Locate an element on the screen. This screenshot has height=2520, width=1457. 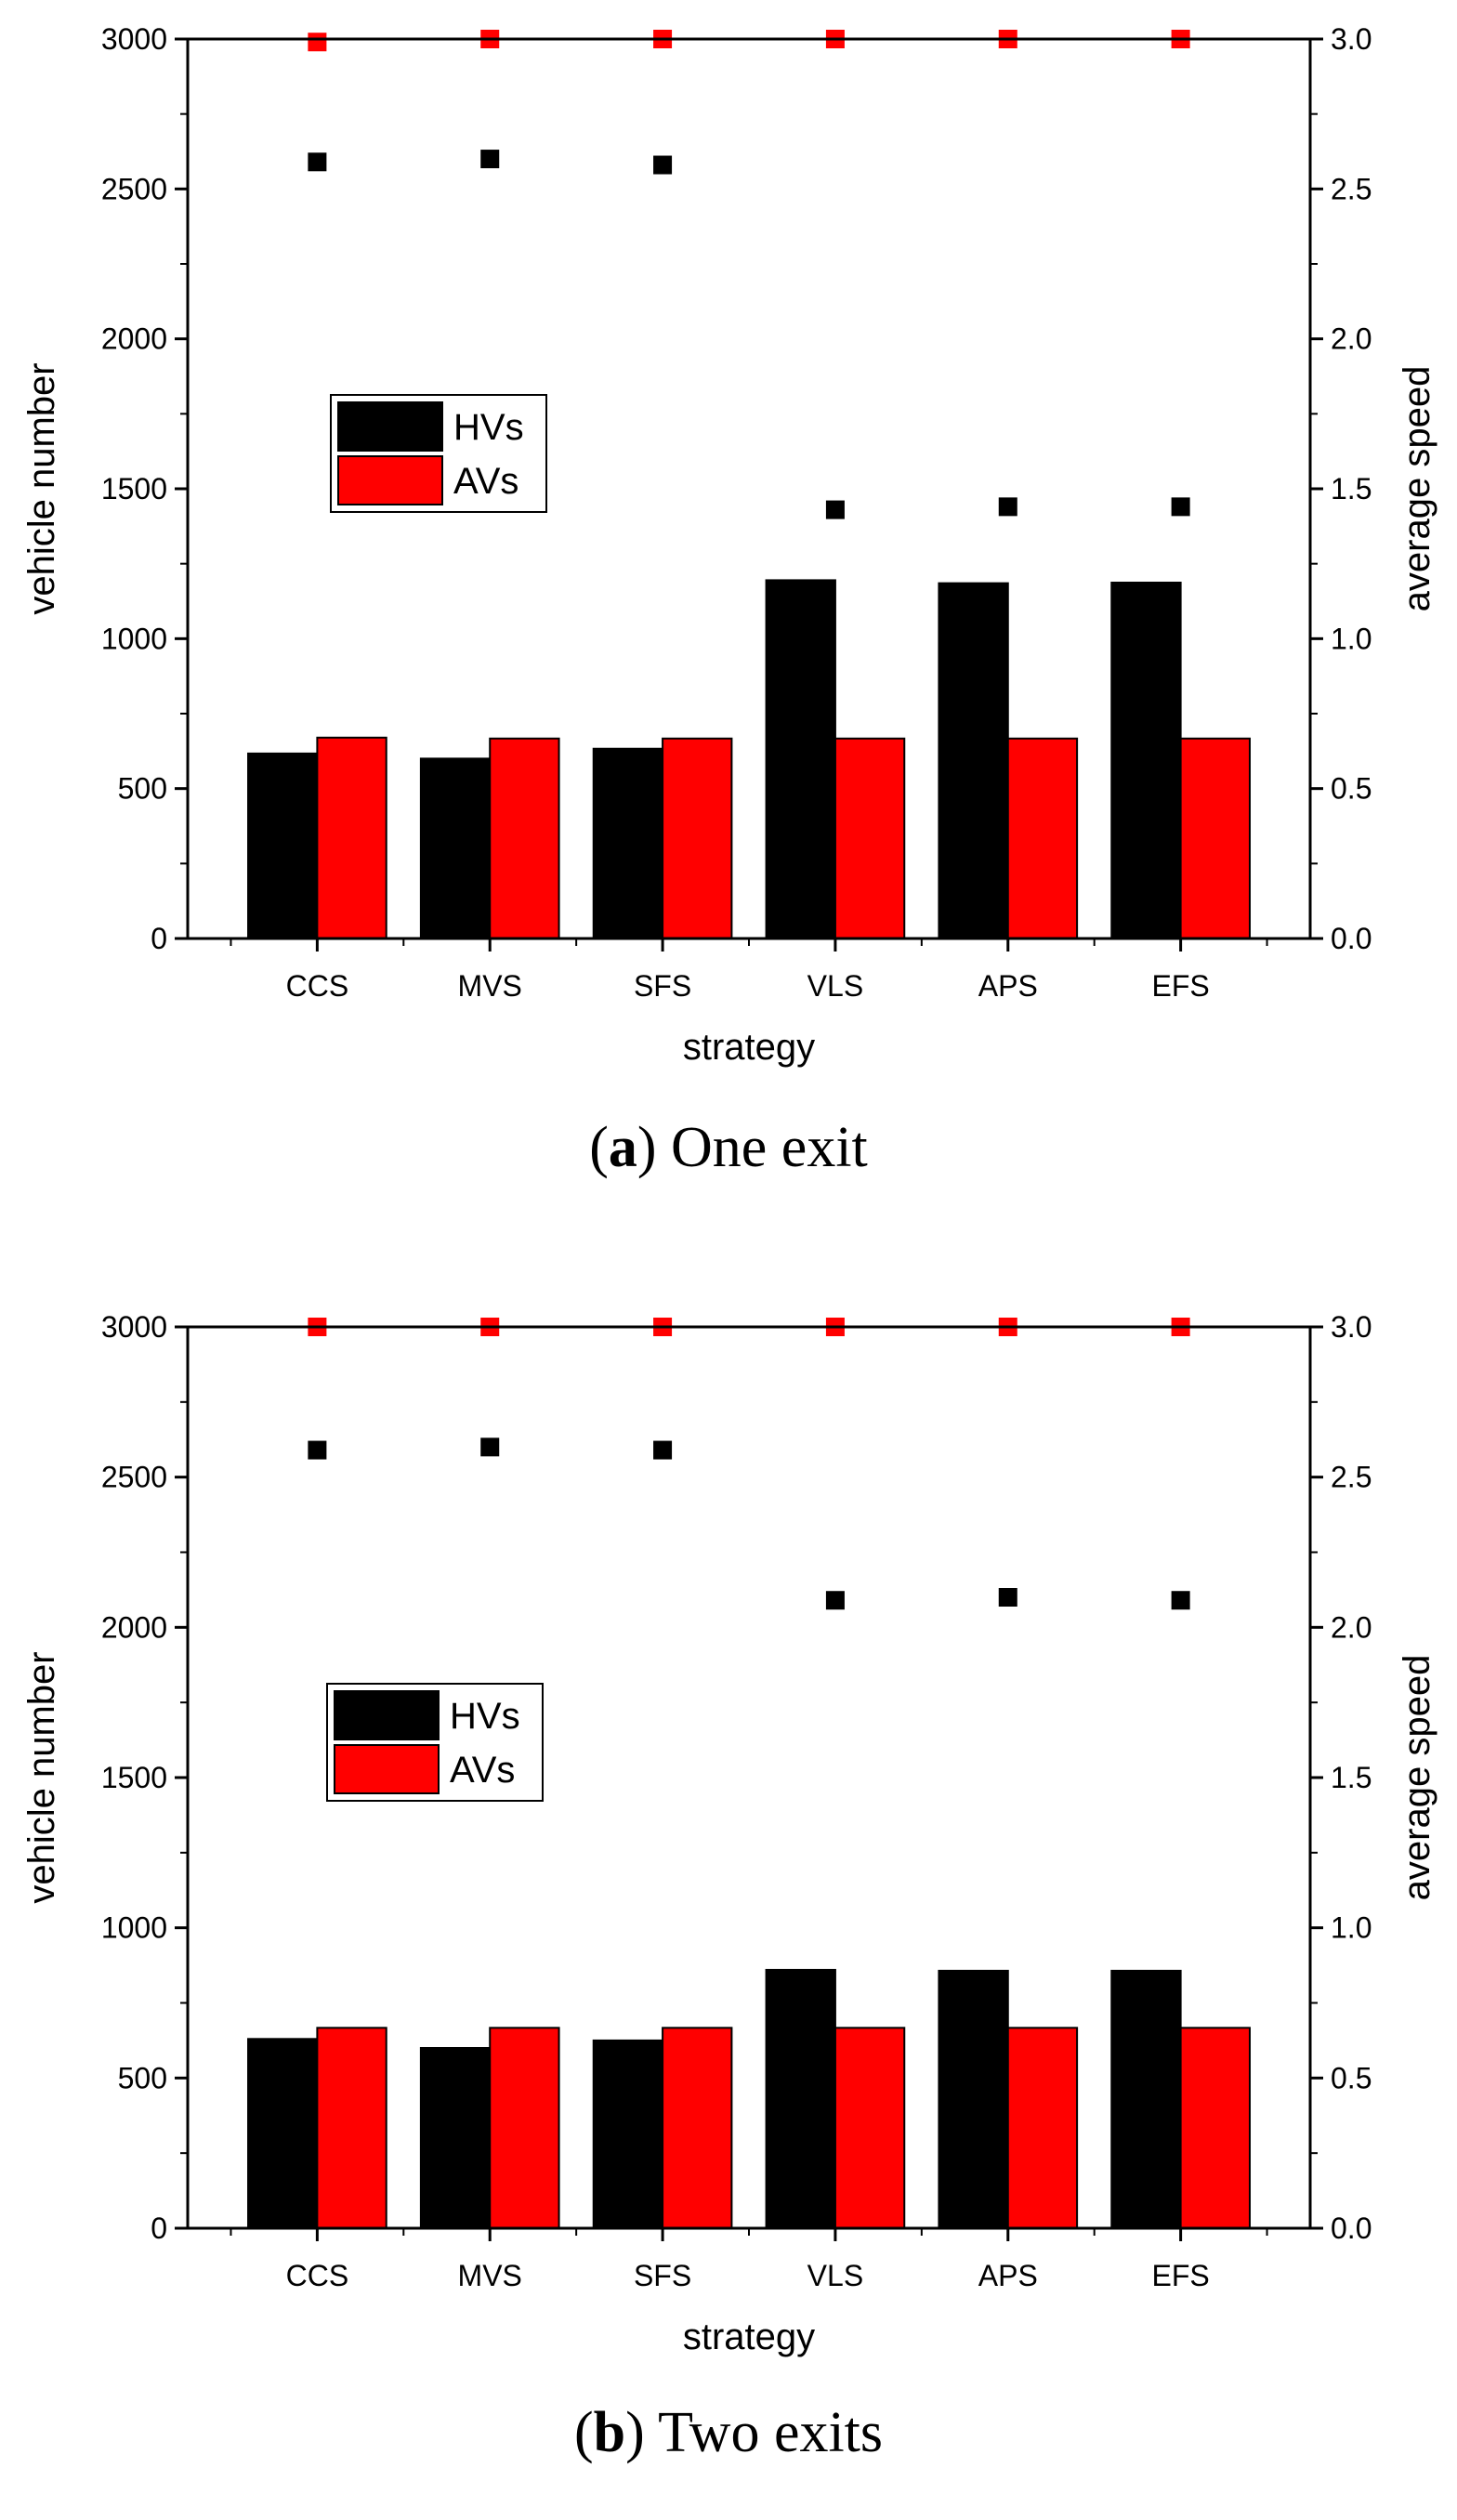
caption: (b) Two exits is located at coordinates (728, 2432).